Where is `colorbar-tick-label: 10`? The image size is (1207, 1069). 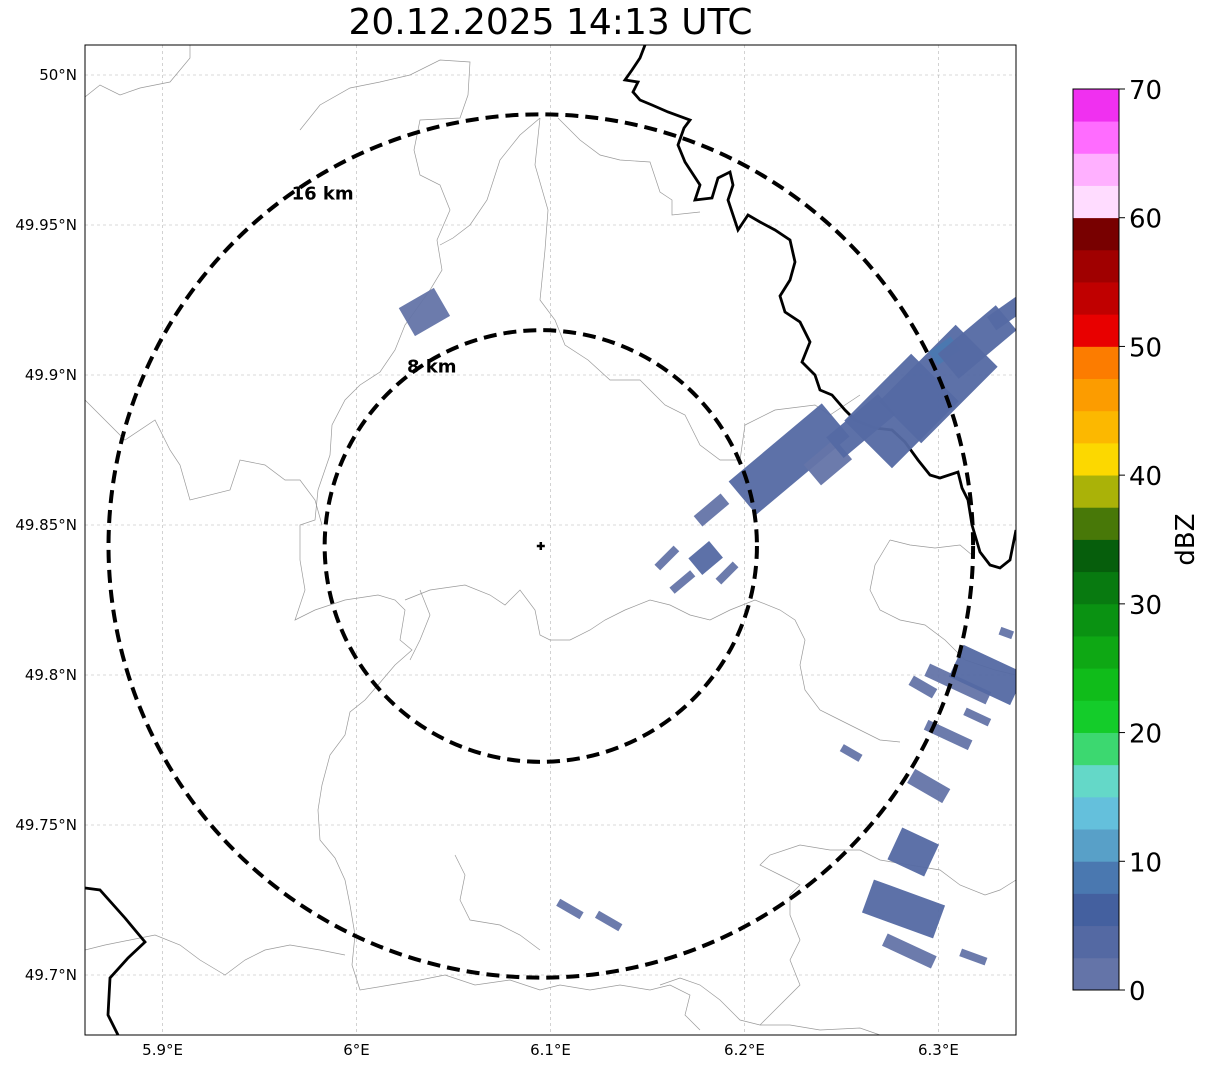 colorbar-tick-label: 10 is located at coordinates (1145, 863).